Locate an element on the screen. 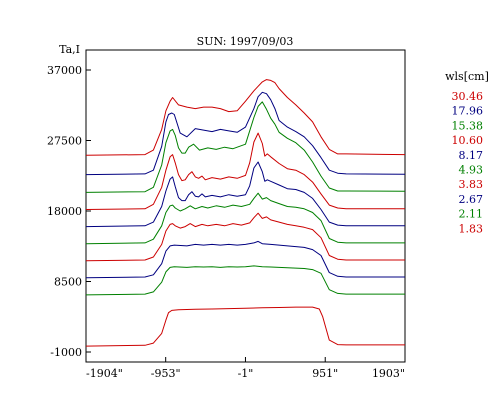 The height and width of the screenshot is (400, 500). chart-title: SUN: 1997/09/03 is located at coordinates (245, 41).